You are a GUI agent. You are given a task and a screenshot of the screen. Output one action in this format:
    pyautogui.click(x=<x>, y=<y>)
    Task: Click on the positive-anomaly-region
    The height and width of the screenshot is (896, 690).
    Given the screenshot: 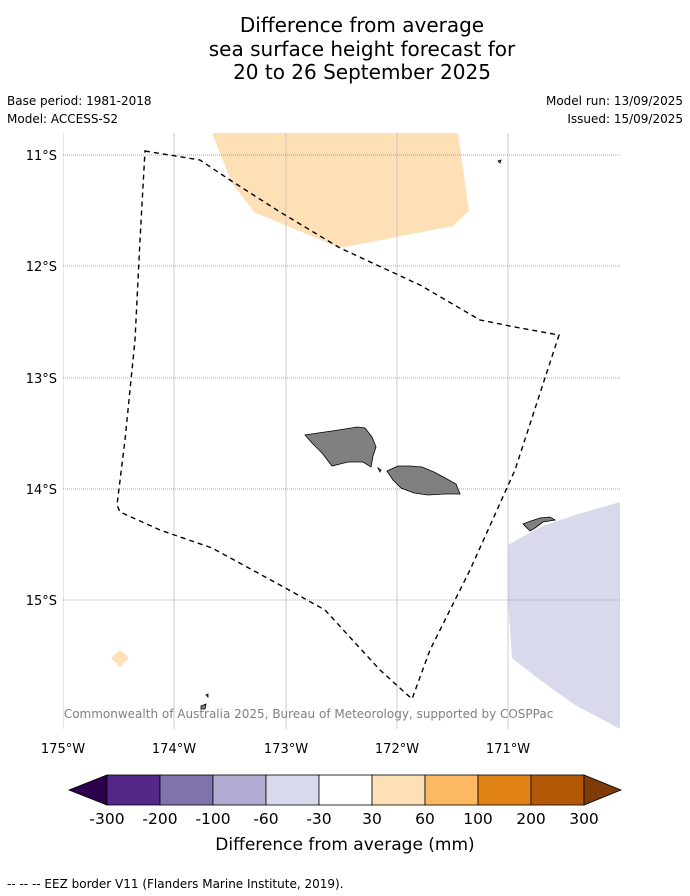 What is the action you would take?
    pyautogui.click(x=340, y=190)
    